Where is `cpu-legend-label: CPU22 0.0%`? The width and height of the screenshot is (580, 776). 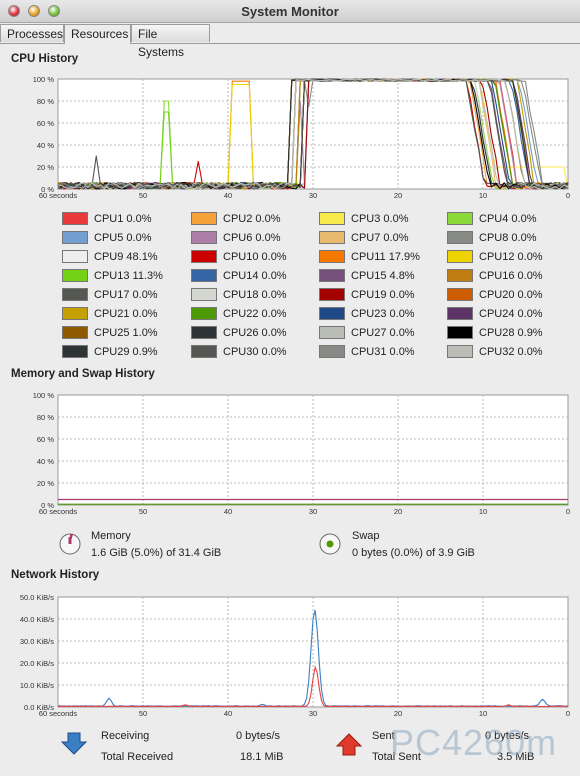
cpu-legend-label: CPU22 0.0% is located at coordinates (255, 314).